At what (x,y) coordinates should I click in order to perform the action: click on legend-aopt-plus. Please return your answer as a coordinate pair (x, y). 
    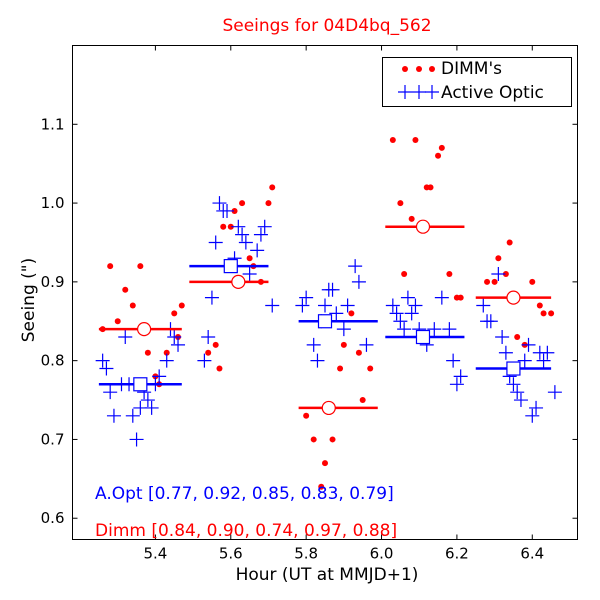
    Looking at the image, I should click on (419, 92).